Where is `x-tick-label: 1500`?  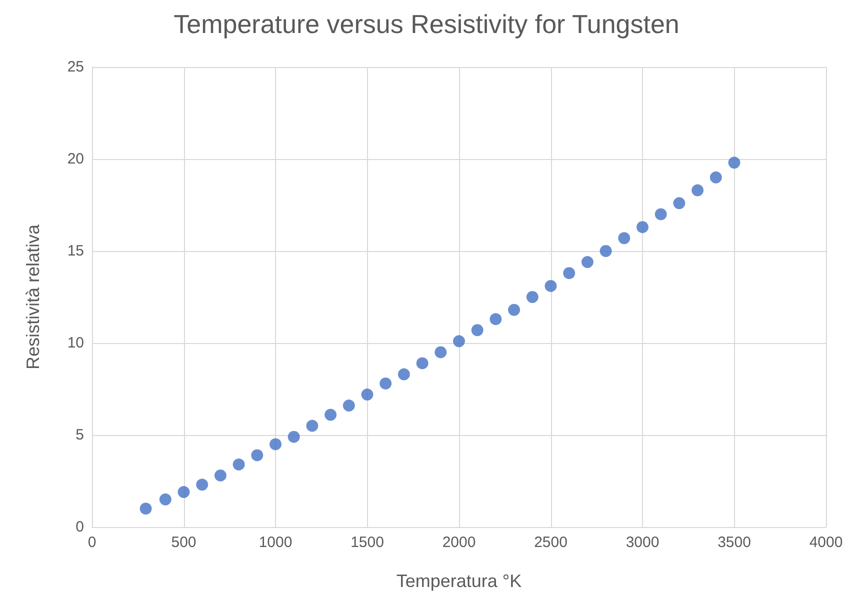 x-tick-label: 1500 is located at coordinates (367, 542).